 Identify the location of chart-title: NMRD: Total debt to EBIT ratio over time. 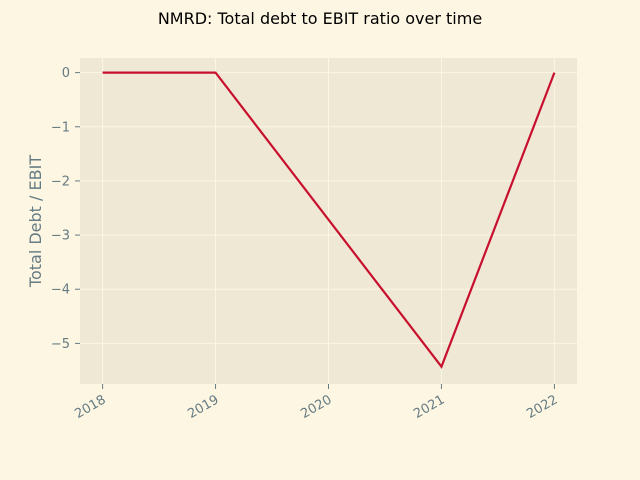
(320, 18).